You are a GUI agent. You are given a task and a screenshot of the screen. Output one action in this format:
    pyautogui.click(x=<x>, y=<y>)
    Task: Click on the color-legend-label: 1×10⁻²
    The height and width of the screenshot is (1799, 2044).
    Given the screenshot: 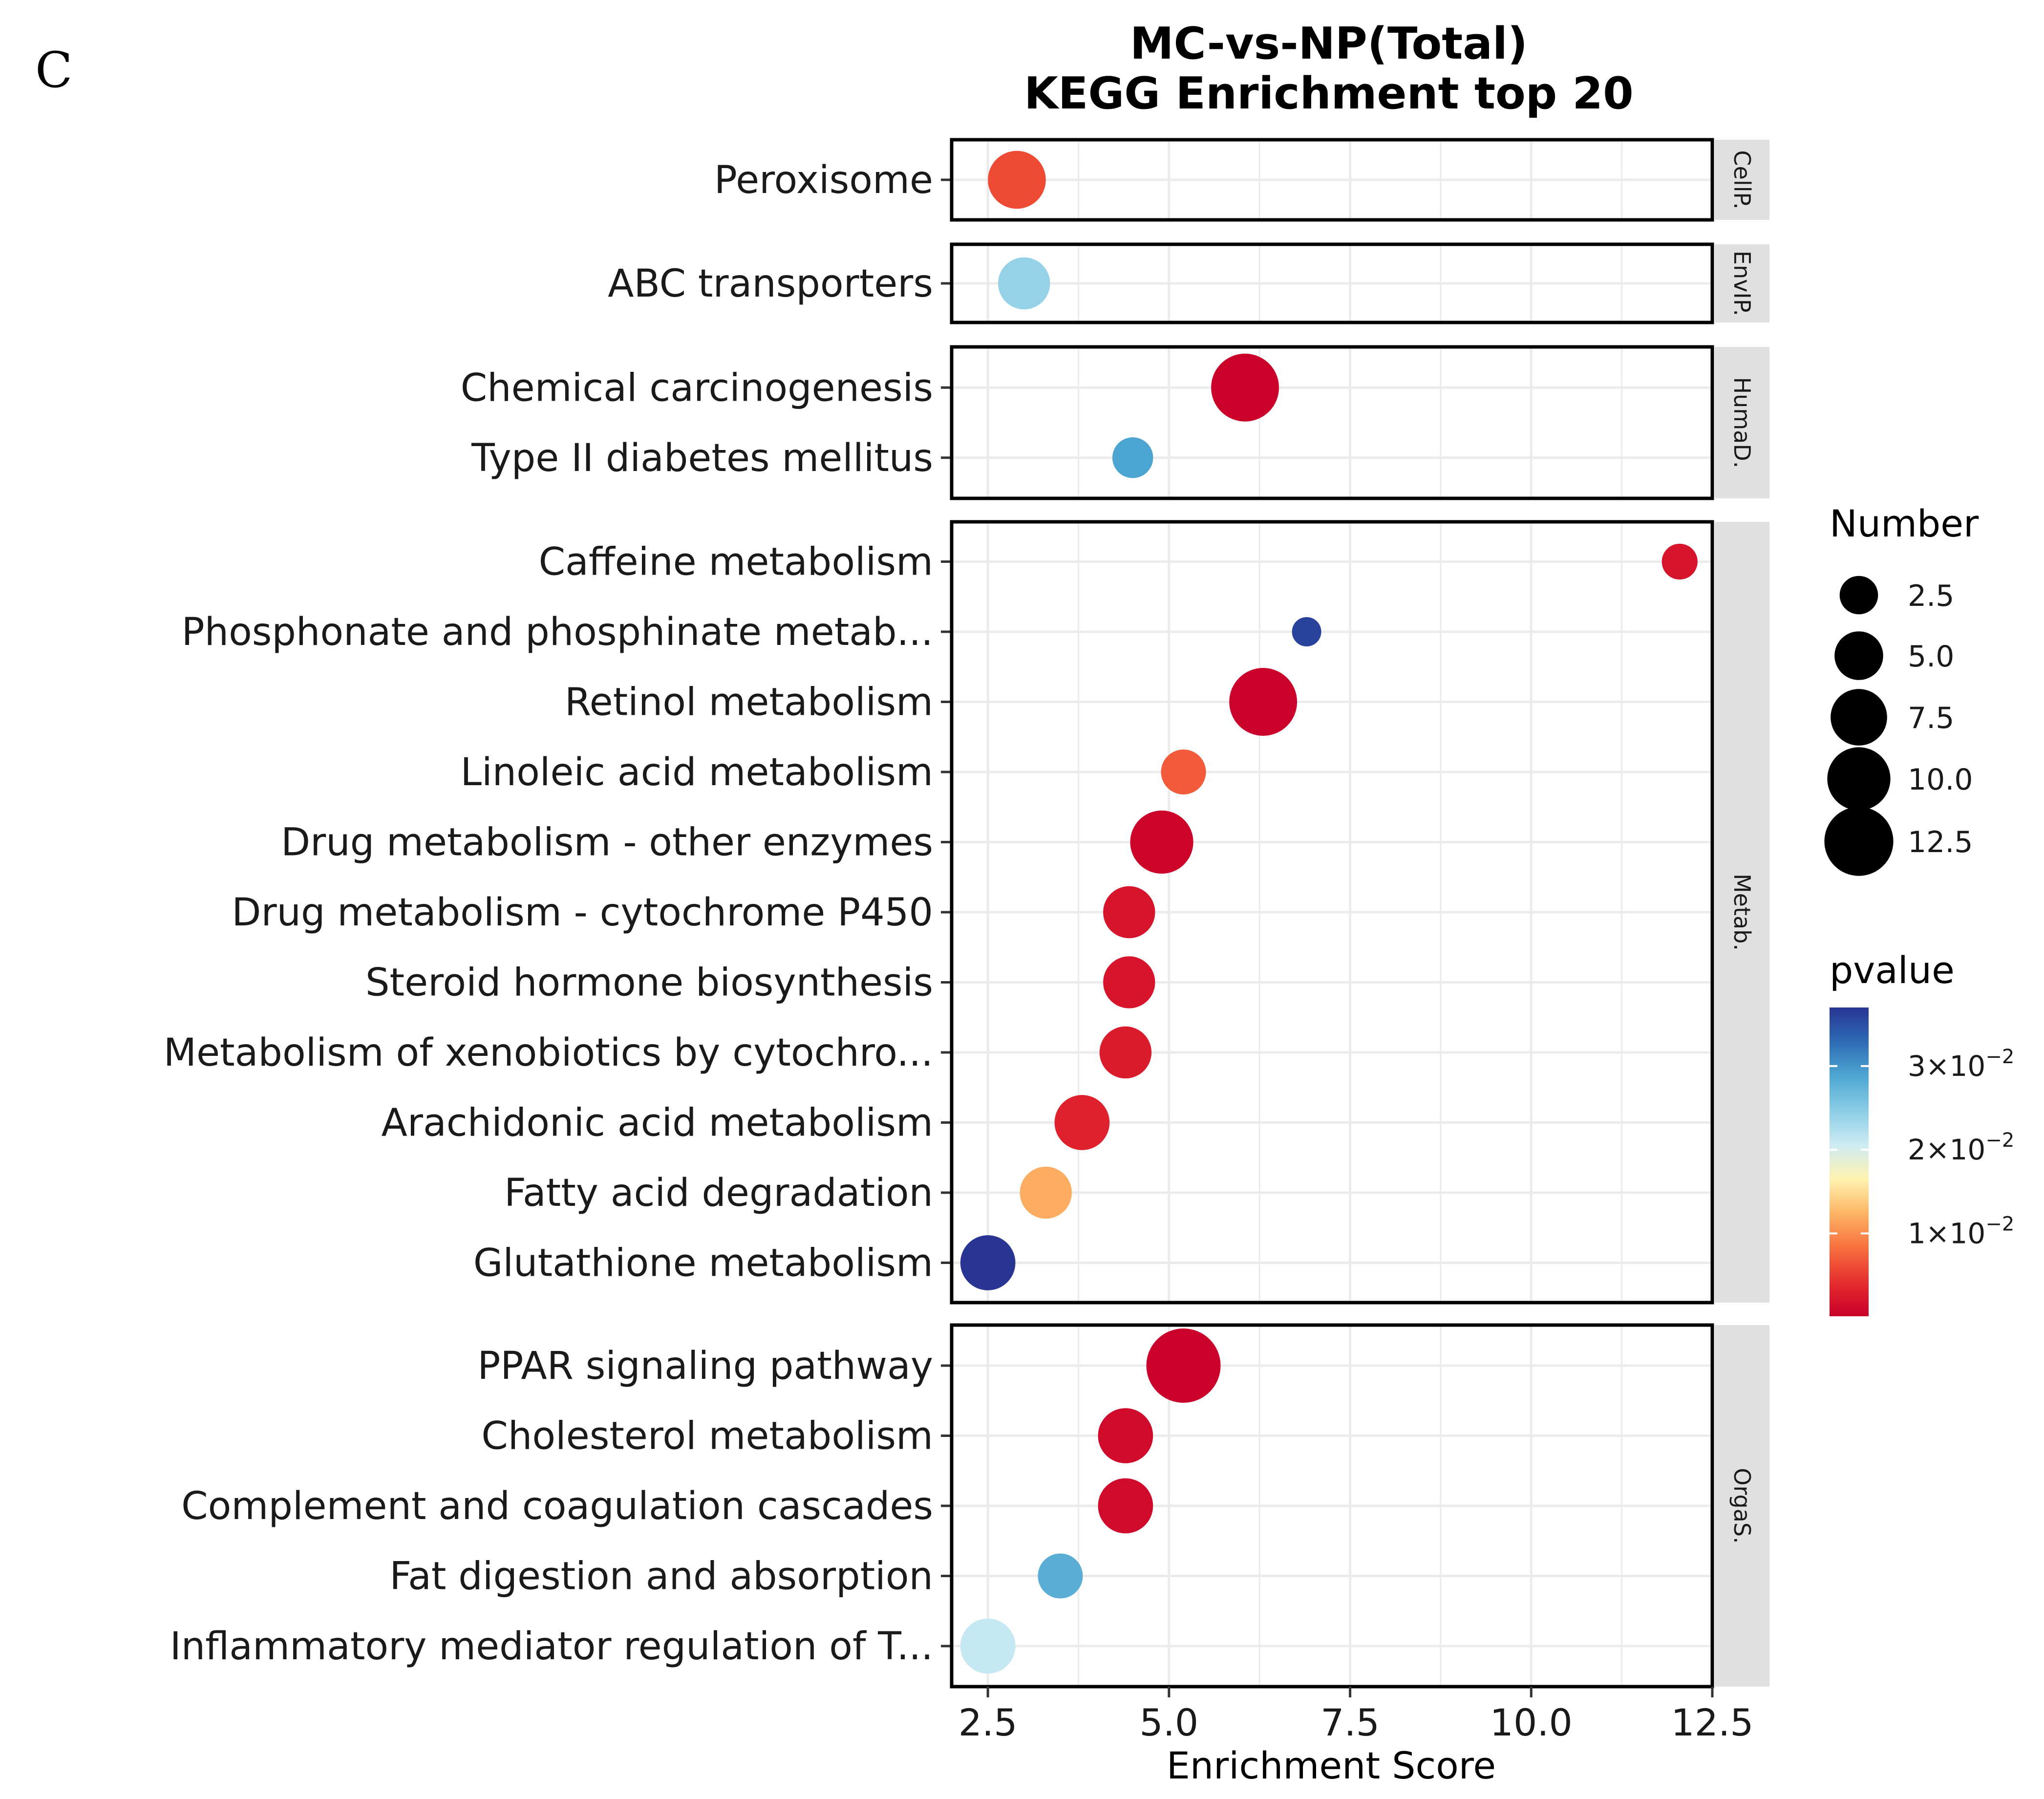 What is the action you would take?
    pyautogui.click(x=1961, y=1231)
    